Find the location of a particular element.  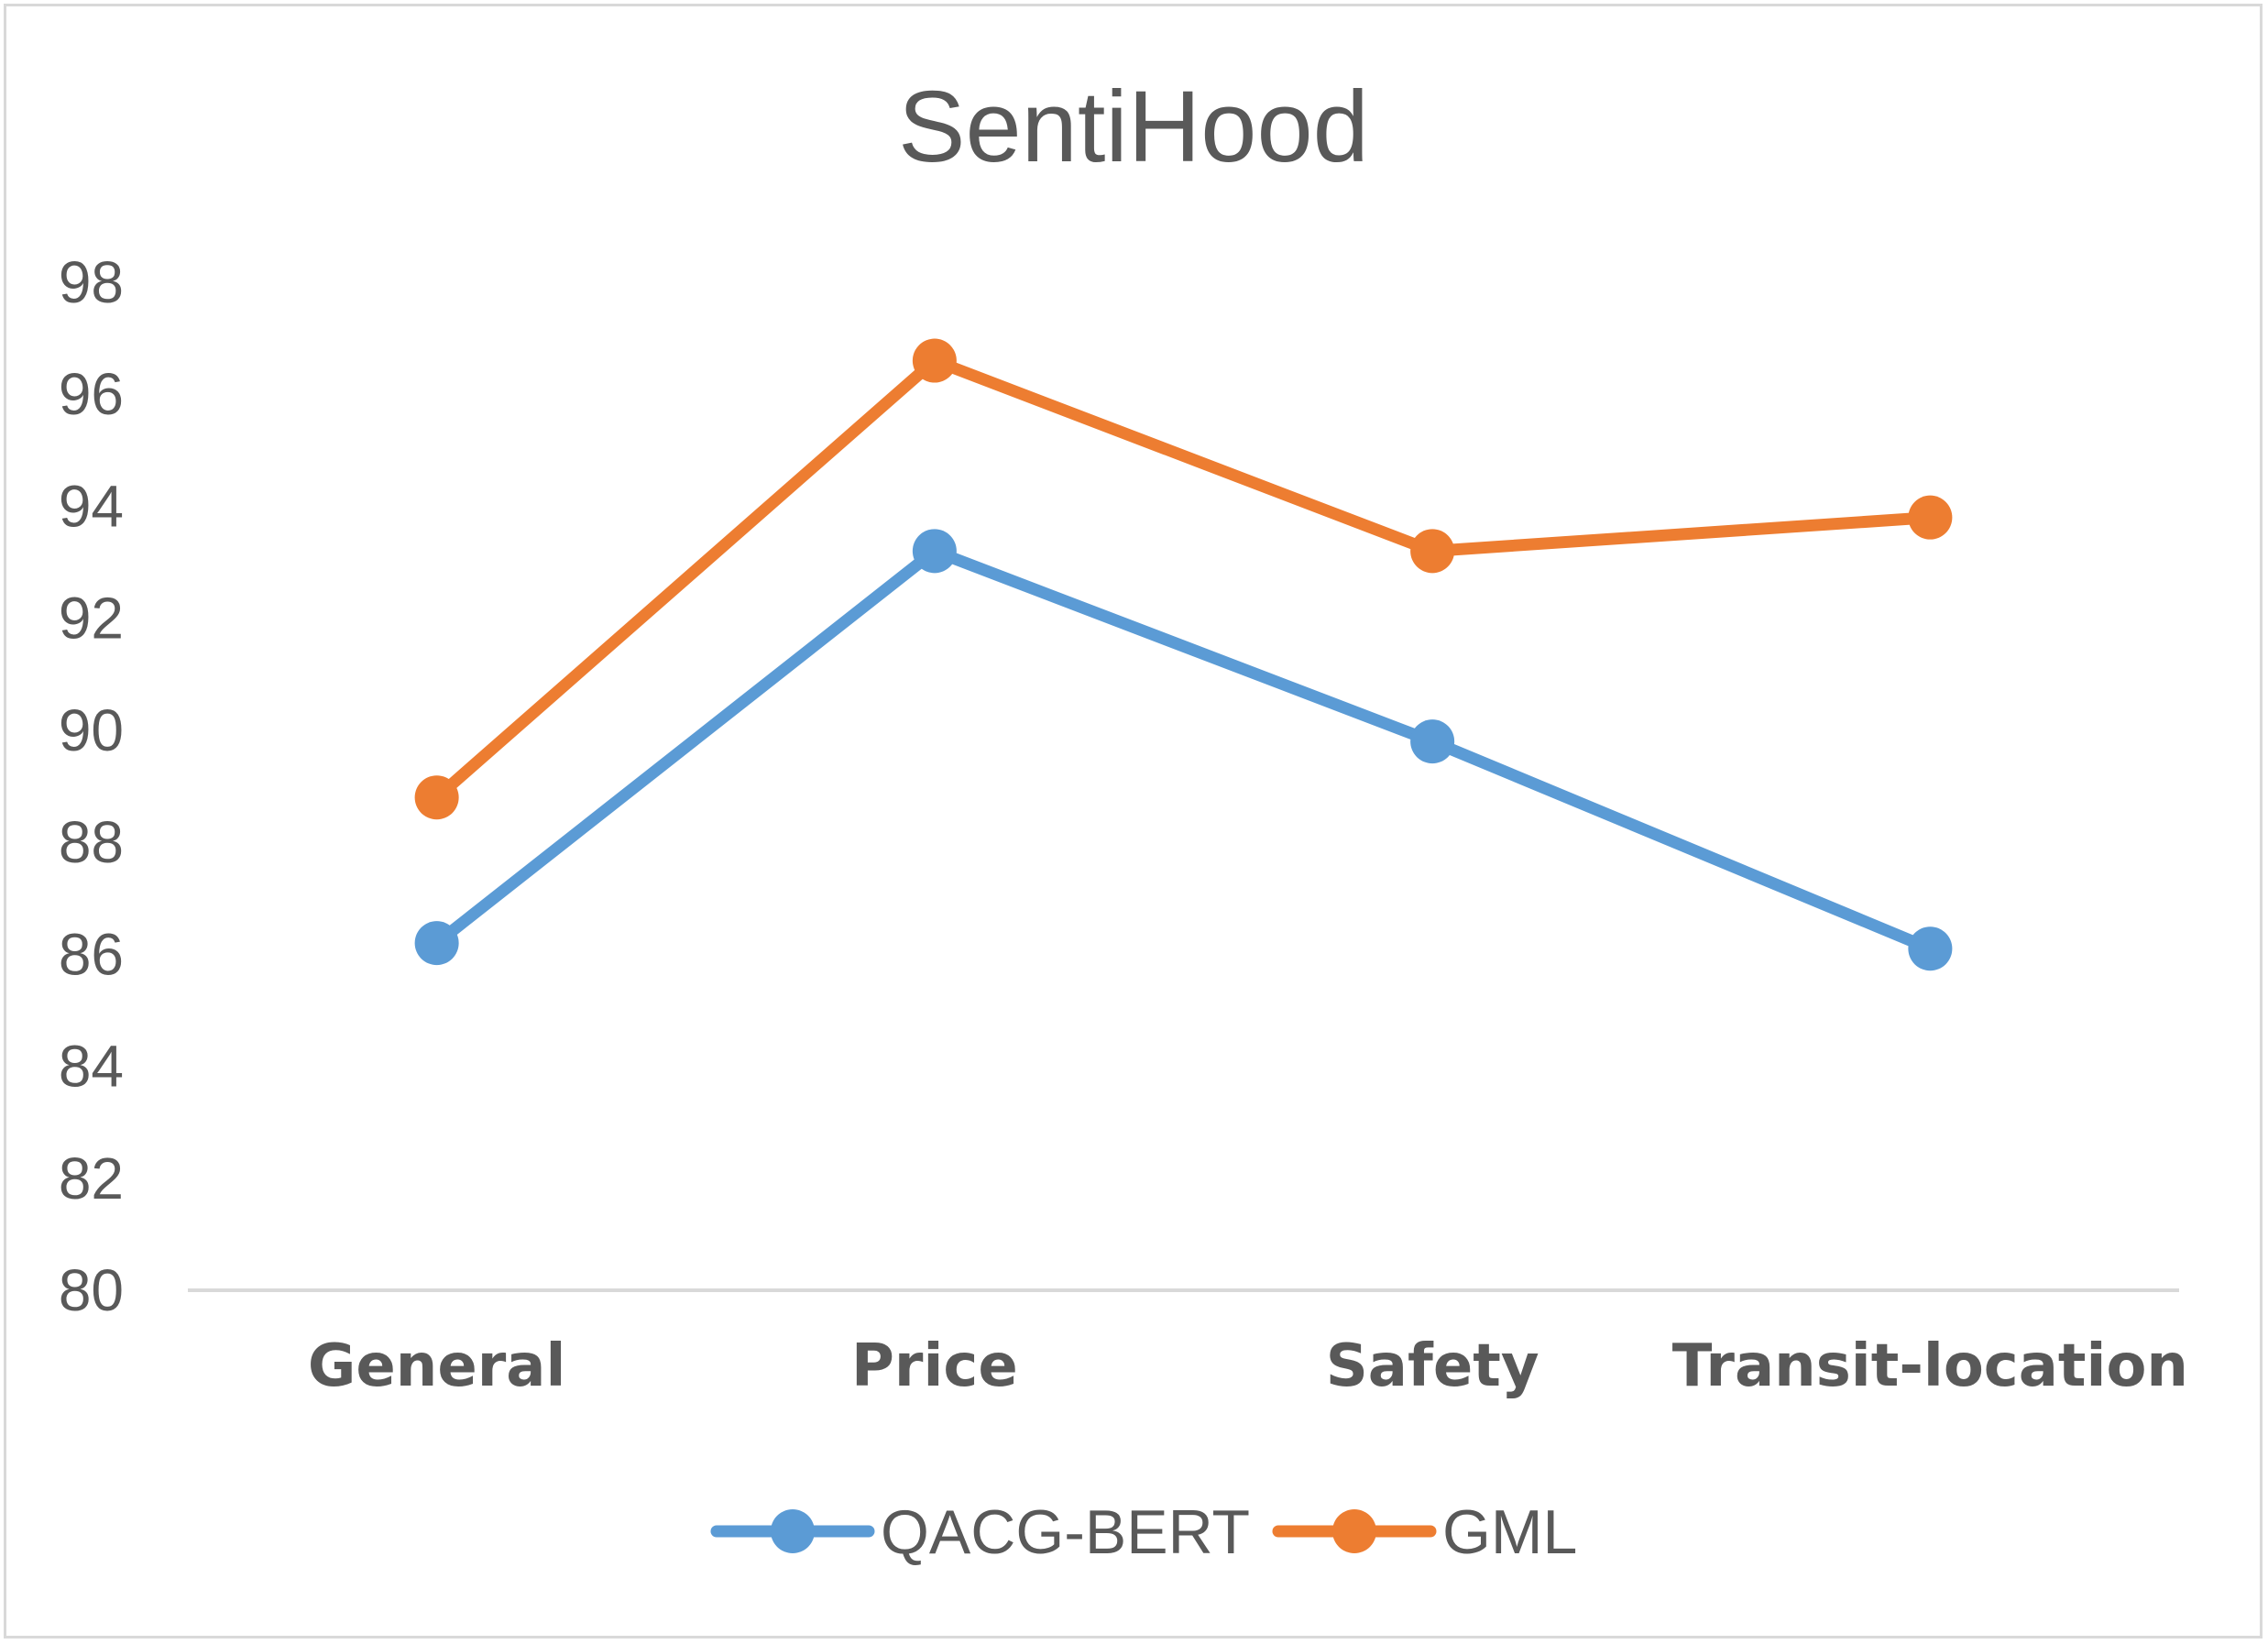

y-tick-label: 84 is located at coordinates (91, 1067).